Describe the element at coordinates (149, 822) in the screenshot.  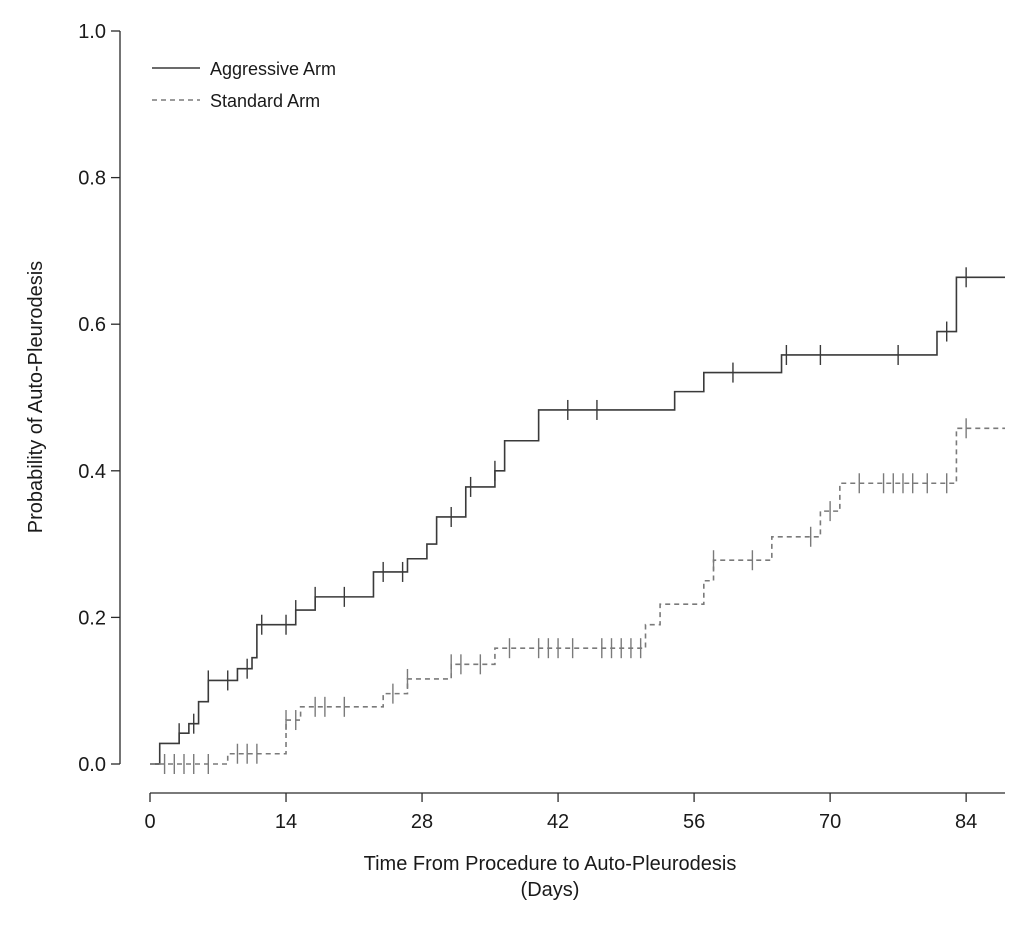
I see `x-tick-label: 0` at that location.